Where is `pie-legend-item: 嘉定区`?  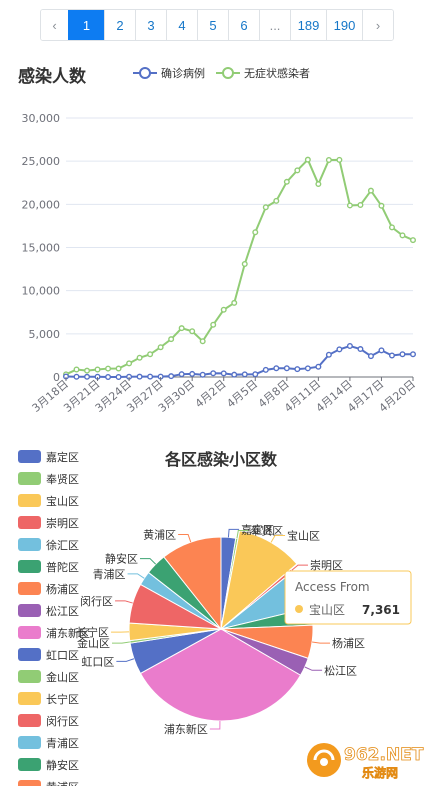
pie-legend-item: 嘉定区 is located at coordinates (48, 457).